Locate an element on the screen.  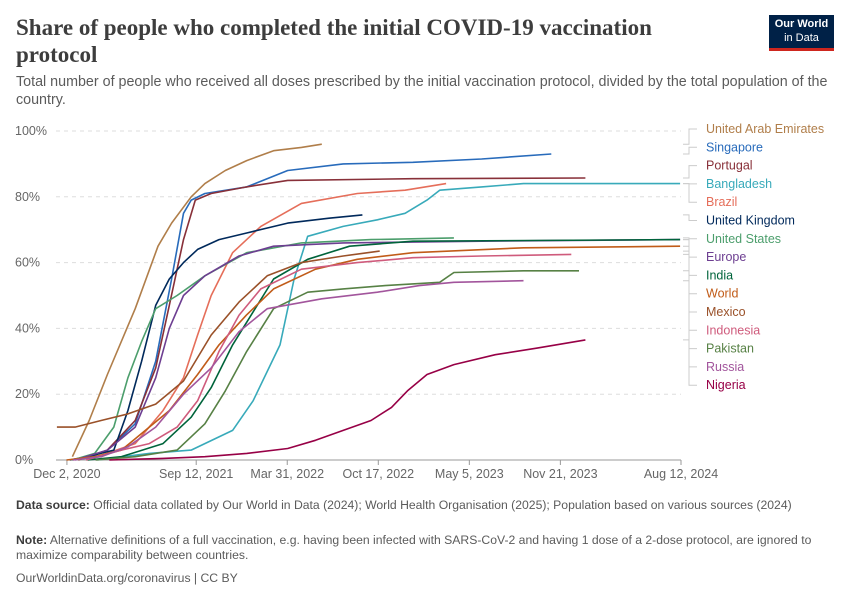
y-tick-label: 80% is located at coordinates (27, 197).